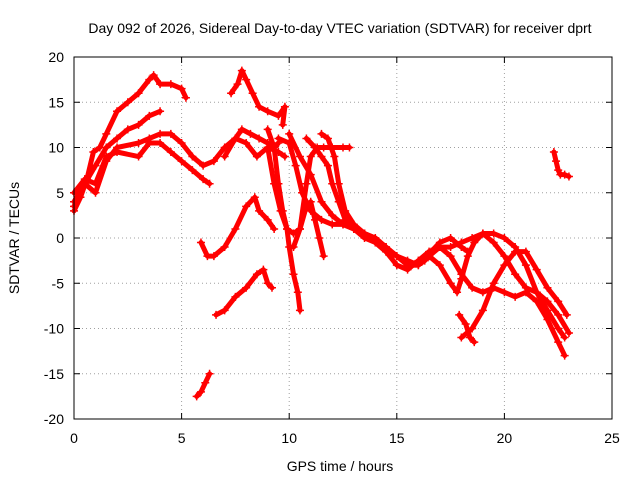 This screenshot has height=480, width=640. What do you see at coordinates (56, 148) in the screenshot?
I see `y-tick-label: 10` at bounding box center [56, 148].